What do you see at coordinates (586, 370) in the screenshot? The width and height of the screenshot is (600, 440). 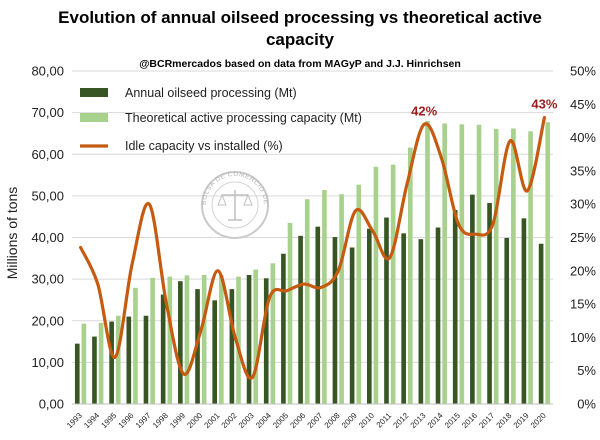 I see `y2-tick-label: 5%` at bounding box center [586, 370].